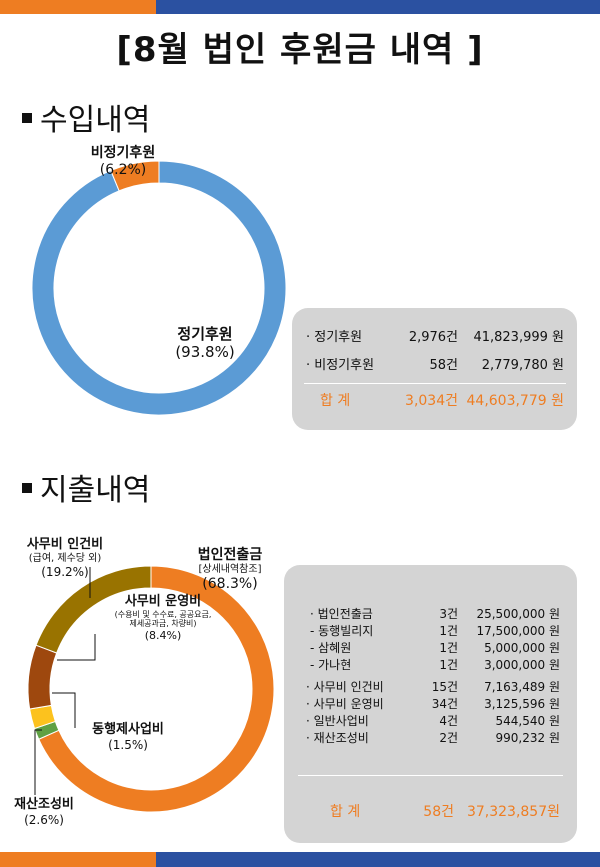 The width and height of the screenshot is (600, 867). What do you see at coordinates (135, 176) in the screenshot?
I see `donut-slice-비정기후원` at bounding box center [135, 176].